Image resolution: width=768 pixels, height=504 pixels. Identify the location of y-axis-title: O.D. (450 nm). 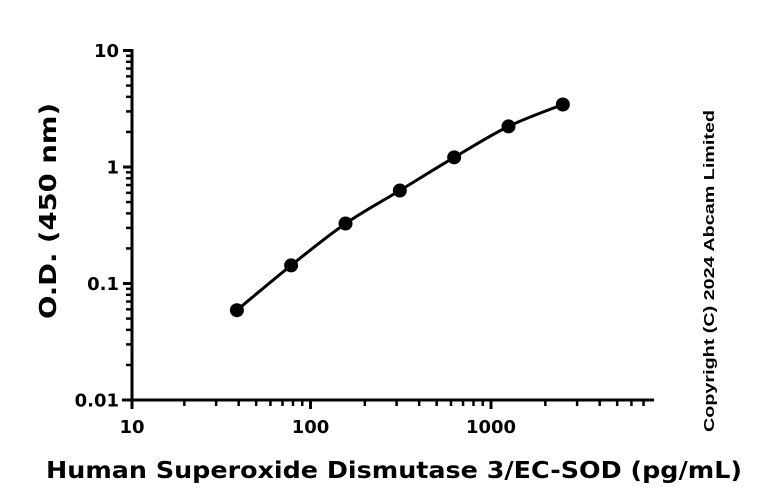
(49, 211).